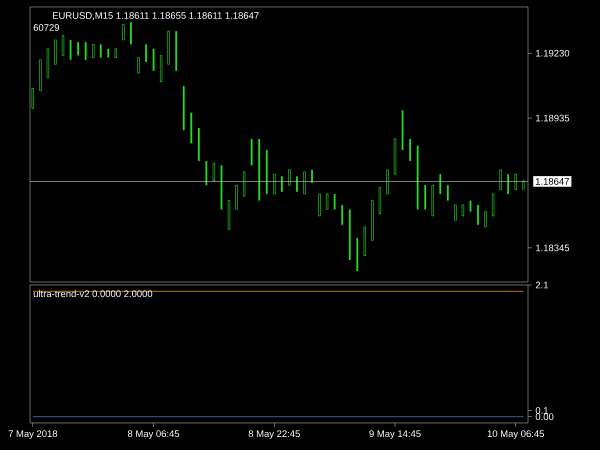 This screenshot has height=450, width=600. What do you see at coordinates (516, 434) in the screenshot?
I see `x-tick-label: 10 May 06:45` at bounding box center [516, 434].